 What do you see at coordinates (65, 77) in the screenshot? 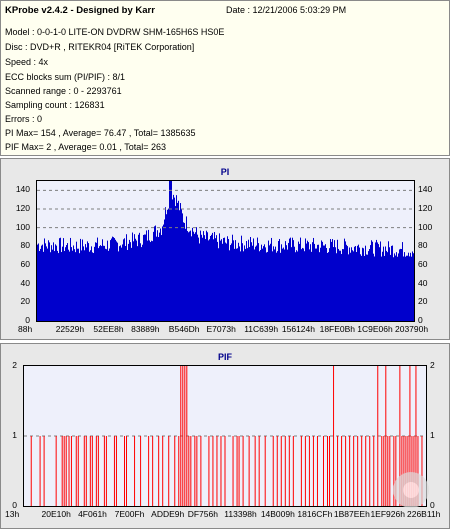
I see `ecc-line: ECC blocks sum (PI/PIF) : 8/1` at bounding box center [65, 77].